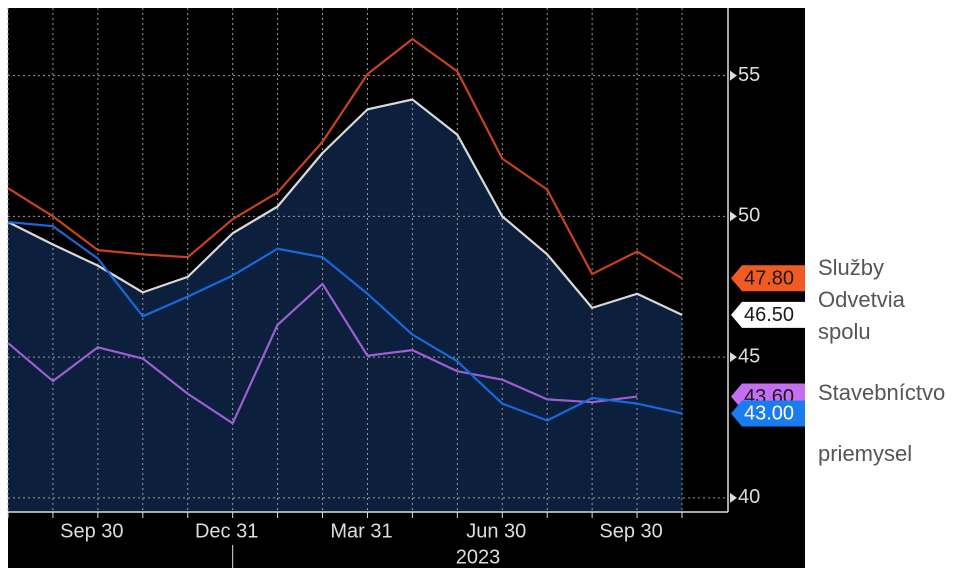  Describe the element at coordinates (865, 453) in the screenshot. I see `legend-label: priemysel` at that location.